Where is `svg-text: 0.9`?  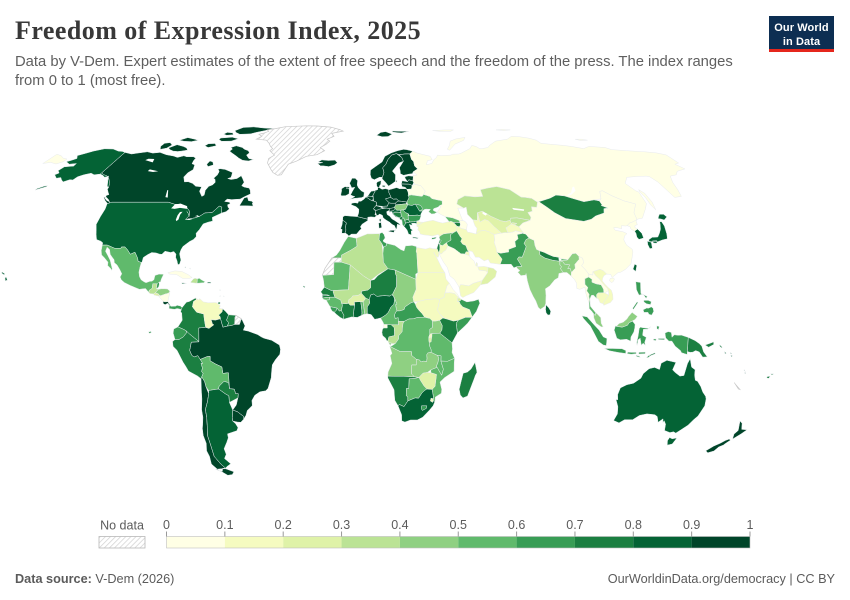 svg-text: 0.9 is located at coordinates (691, 525).